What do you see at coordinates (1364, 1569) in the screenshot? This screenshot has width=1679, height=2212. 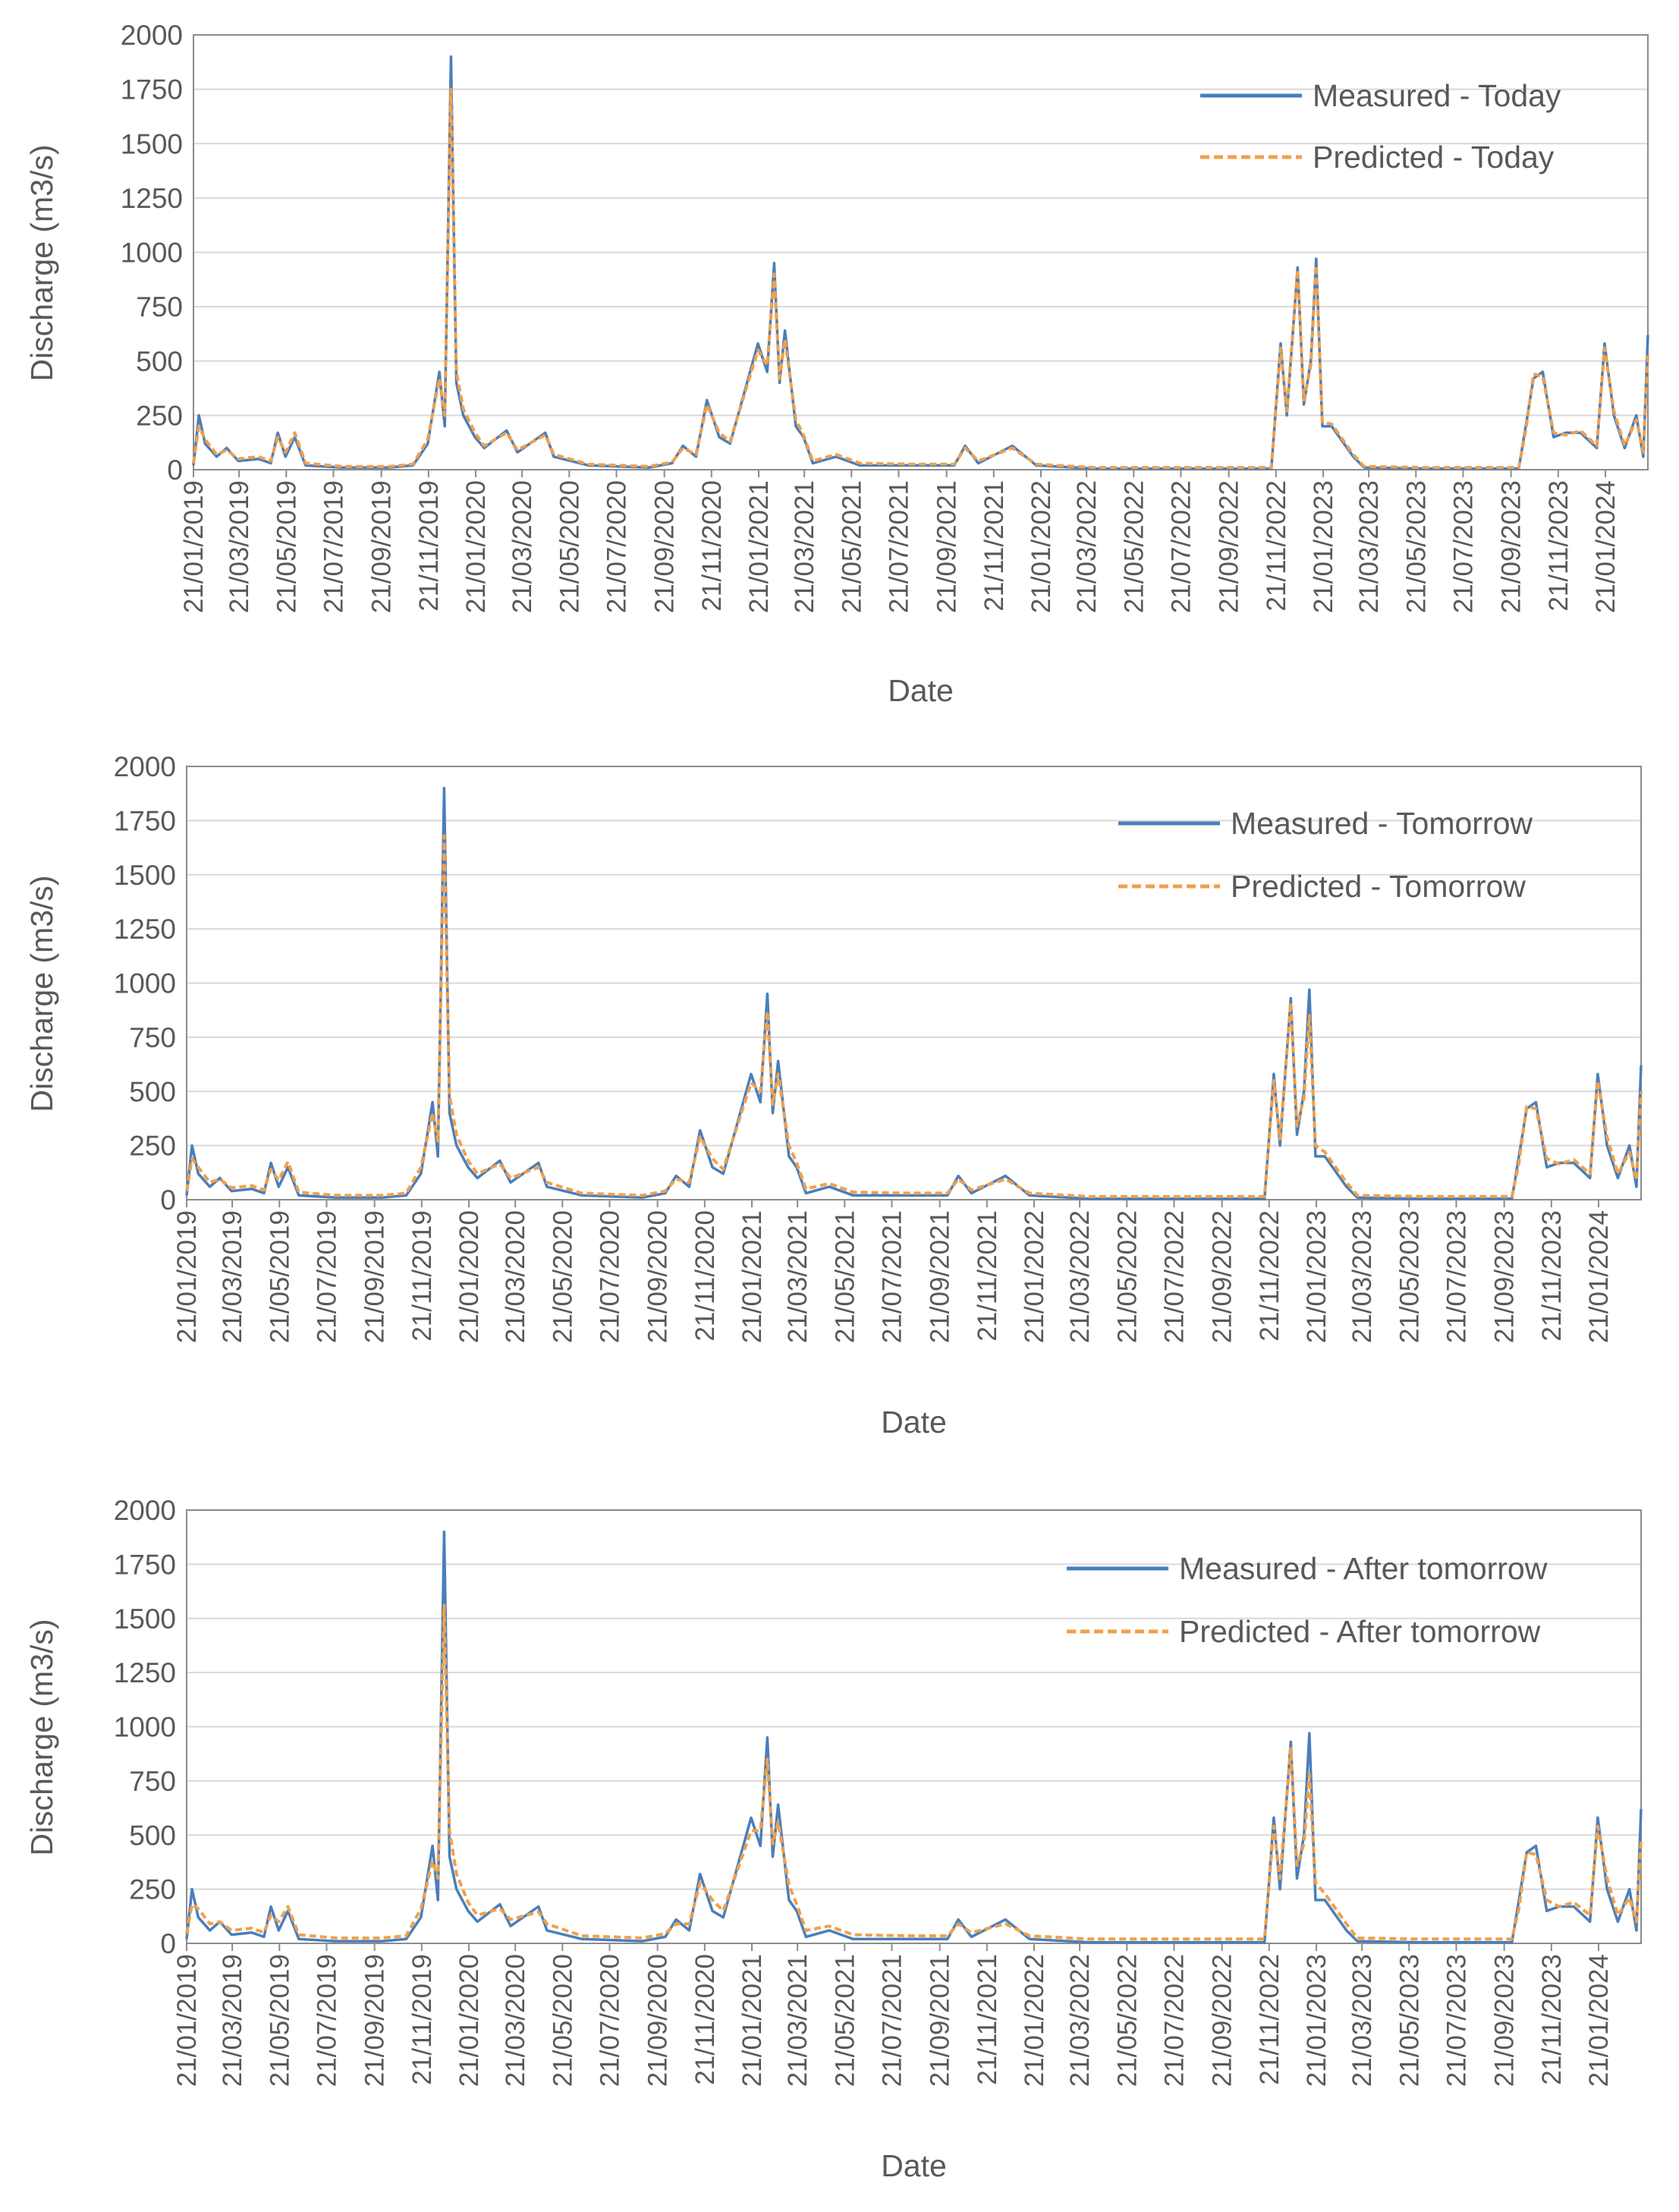 I see `legend-label: Measured - After tomorrow` at bounding box center [1364, 1569].